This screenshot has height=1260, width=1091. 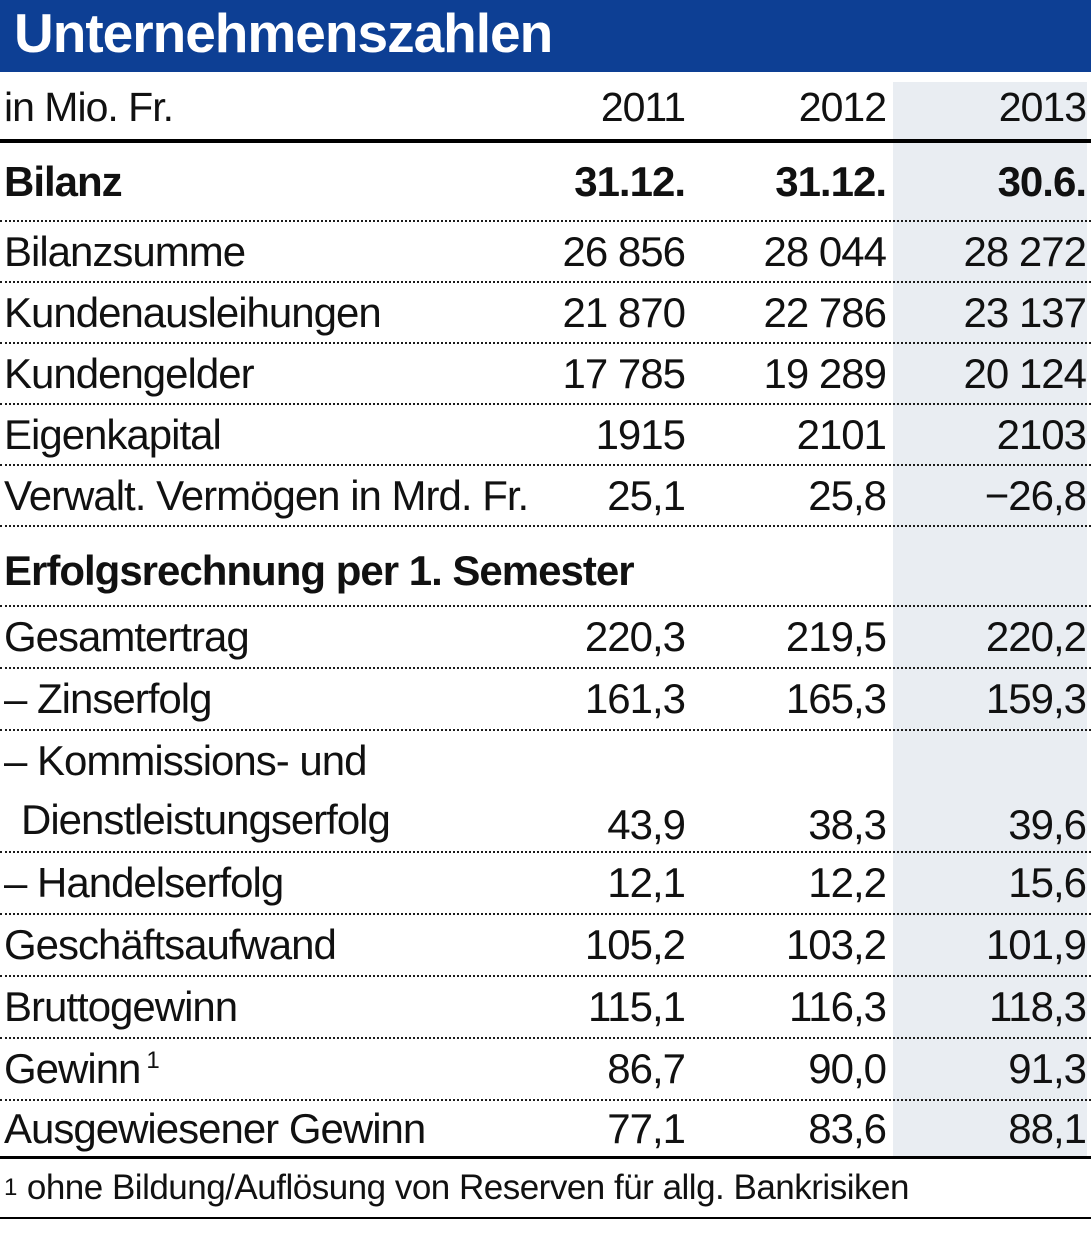 What do you see at coordinates (624, 312) in the screenshot?
I see `value-2011: 21 870` at bounding box center [624, 312].